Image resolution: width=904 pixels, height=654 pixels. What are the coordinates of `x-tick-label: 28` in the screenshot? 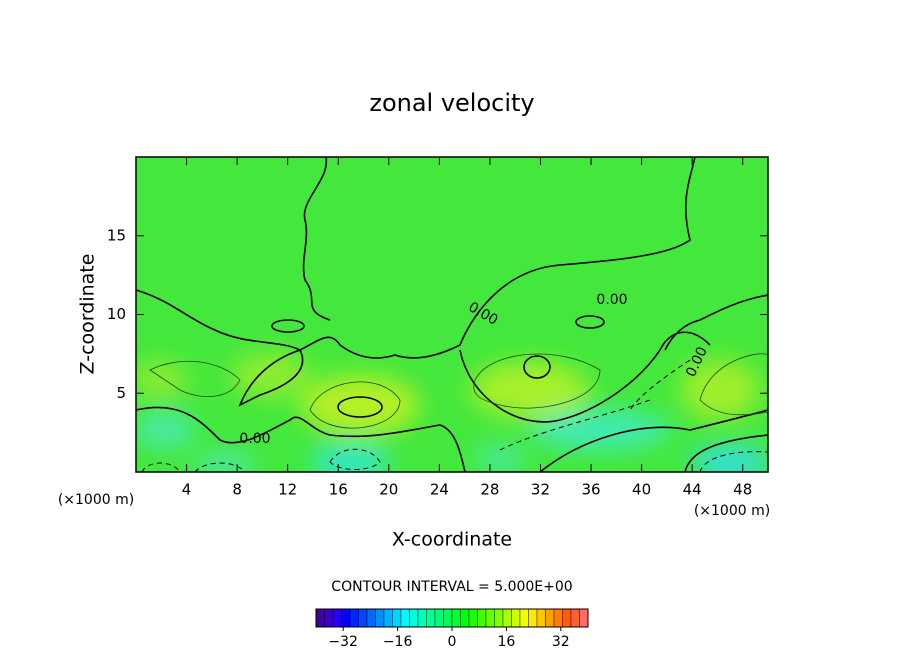 It's located at (489, 490).